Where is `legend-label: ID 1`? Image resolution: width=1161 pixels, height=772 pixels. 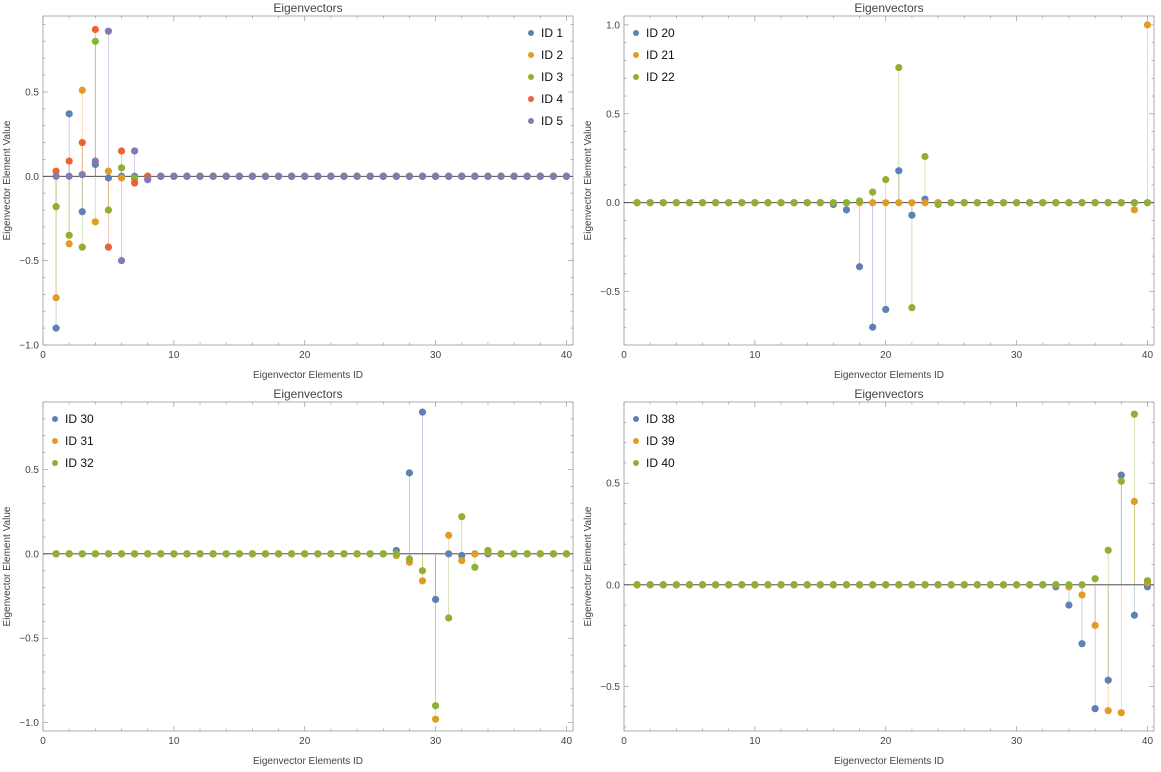 legend-label: ID 1 is located at coordinates (552, 33).